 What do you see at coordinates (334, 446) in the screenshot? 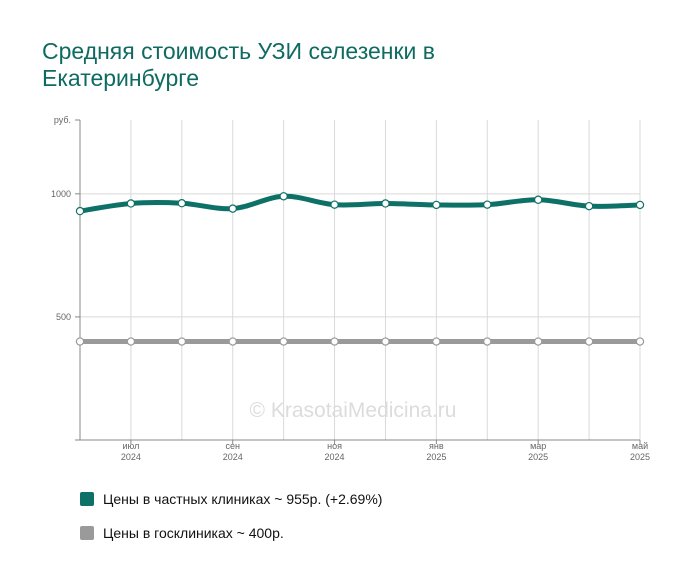
I see `x-tick-label-month: ноя` at bounding box center [334, 446].